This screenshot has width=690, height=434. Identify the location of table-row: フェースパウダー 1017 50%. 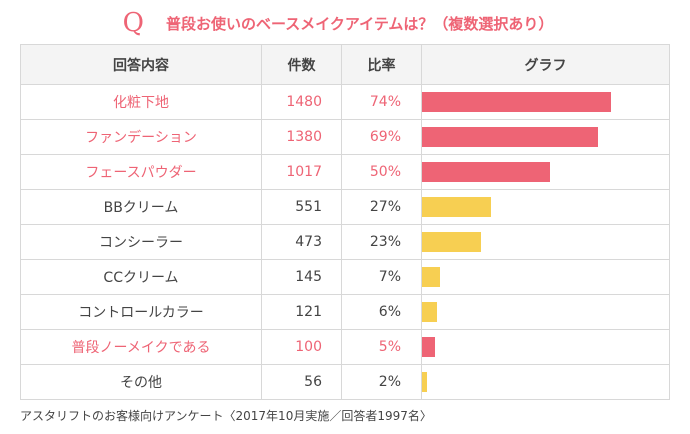
(345, 172).